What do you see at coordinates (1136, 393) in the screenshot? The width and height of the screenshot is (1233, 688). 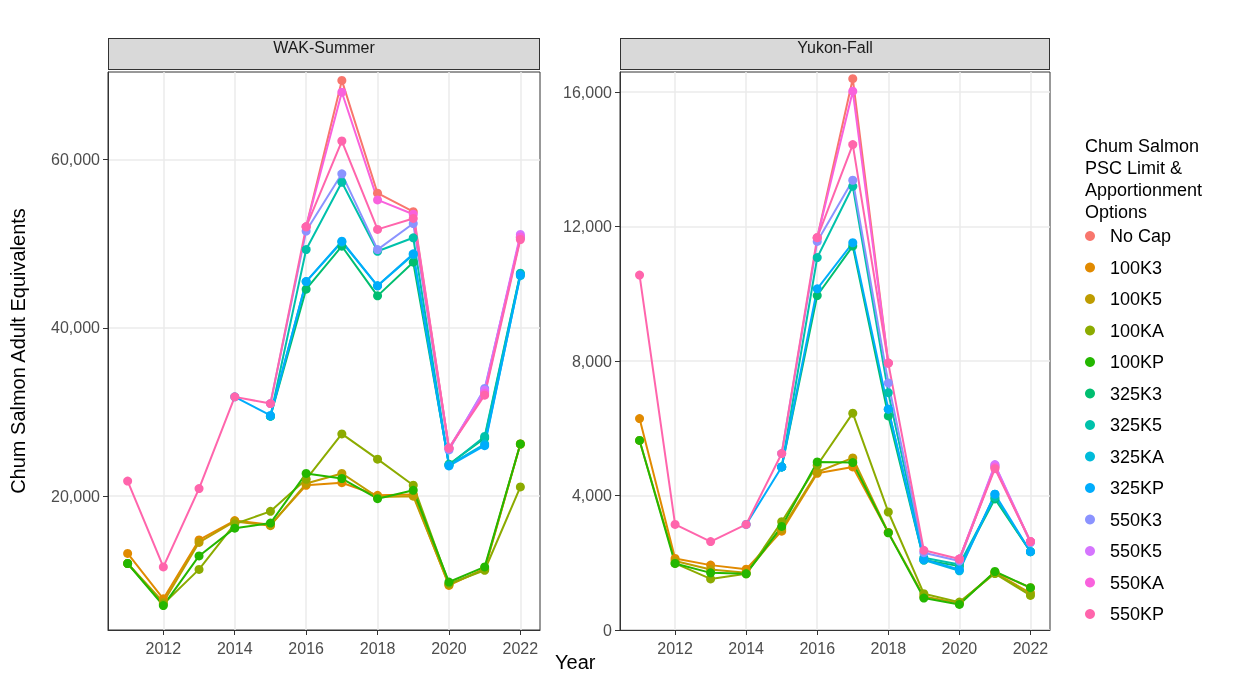 I see `legend-label: 325K3` at bounding box center [1136, 393].